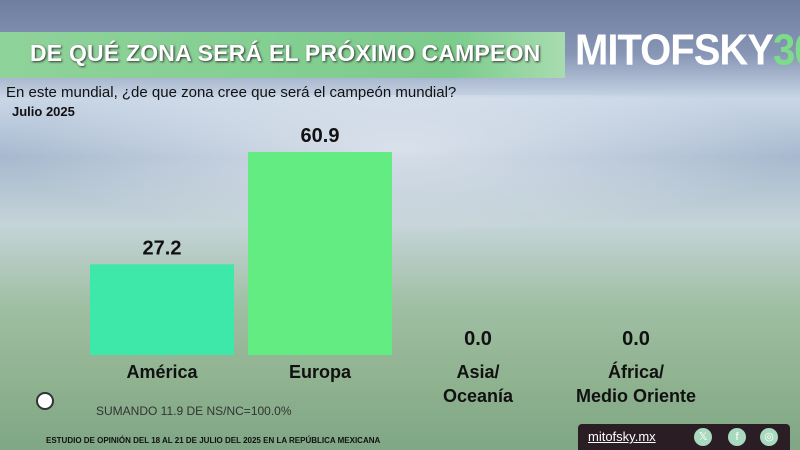 The height and width of the screenshot is (450, 800). I want to click on category-label-3: África/, so click(636, 371).